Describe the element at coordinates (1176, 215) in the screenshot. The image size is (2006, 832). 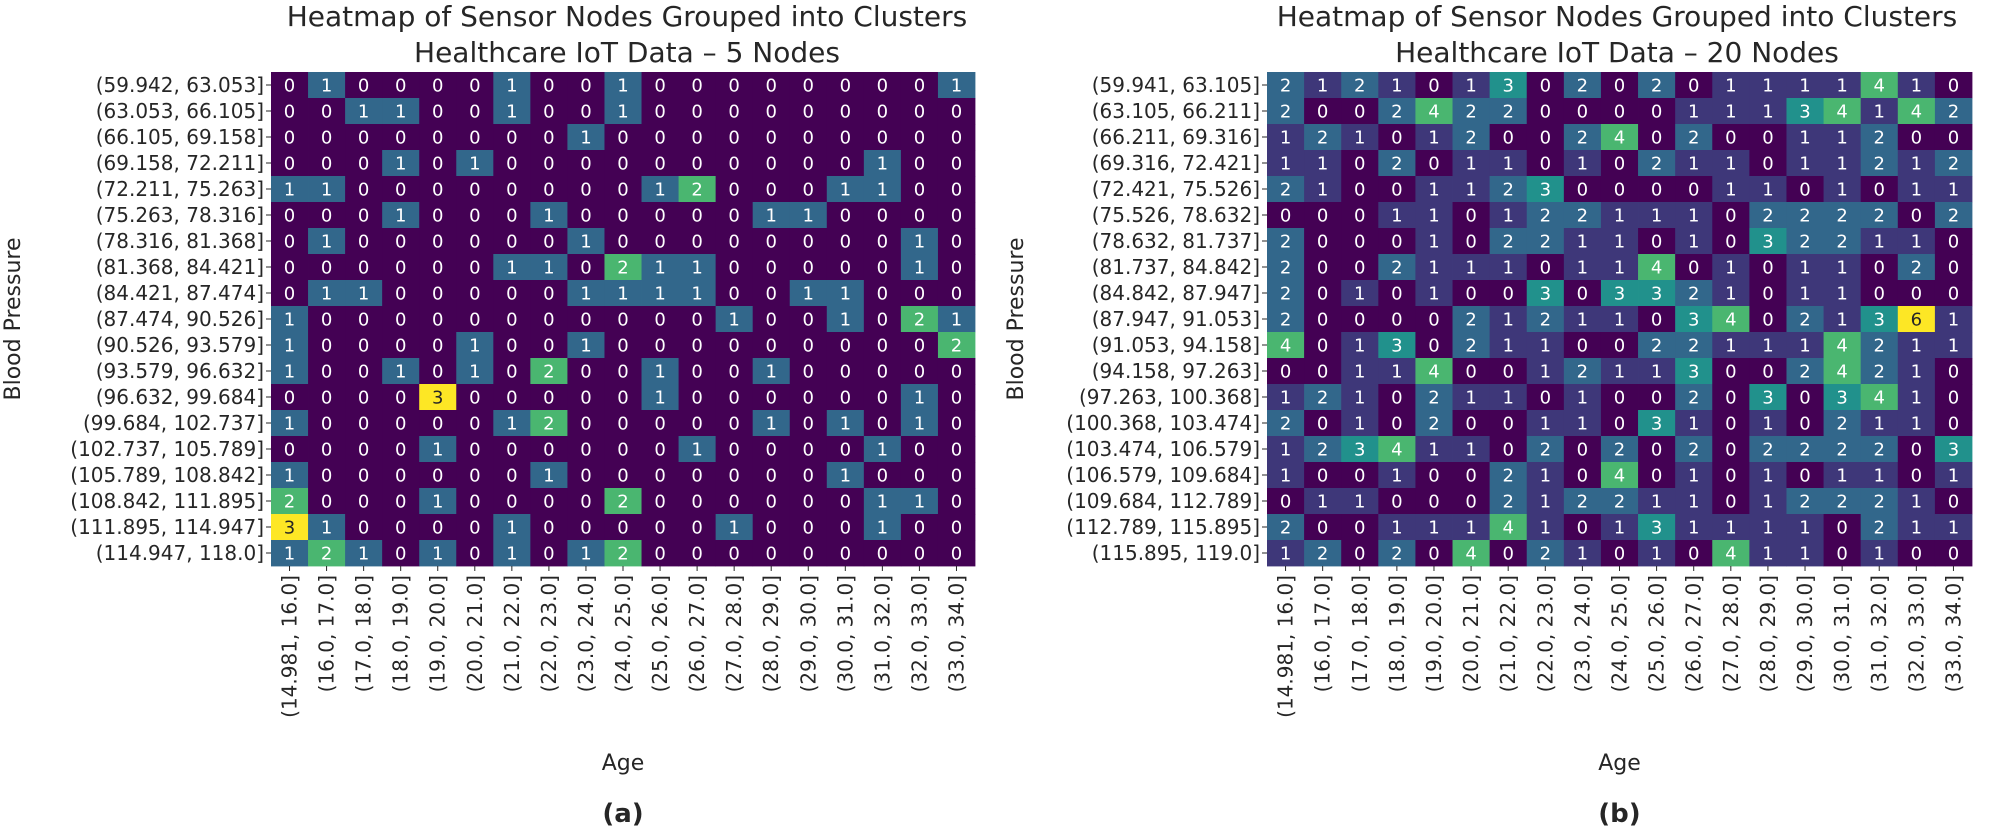
I see `y-tick-label: (75.526, 78.632]` at that location.